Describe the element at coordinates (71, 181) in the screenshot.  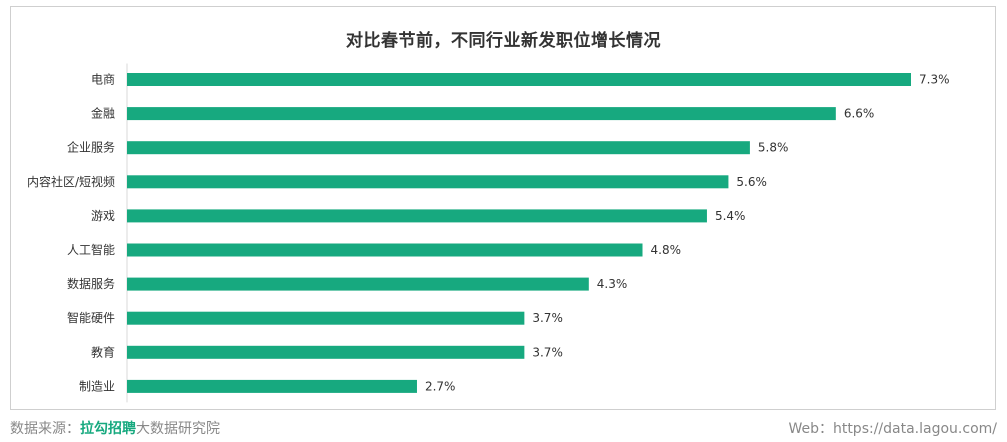
I see `category-label: 内容社区/短视频` at that location.